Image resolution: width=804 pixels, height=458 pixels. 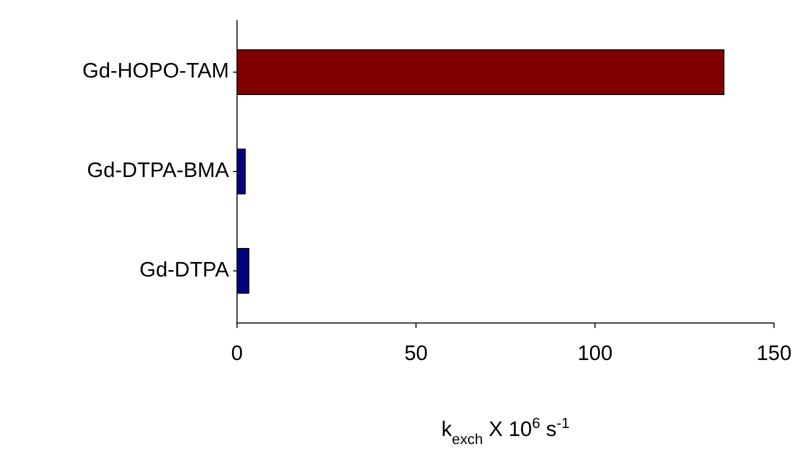 I want to click on x-tick-label: 100, so click(x=595, y=353).